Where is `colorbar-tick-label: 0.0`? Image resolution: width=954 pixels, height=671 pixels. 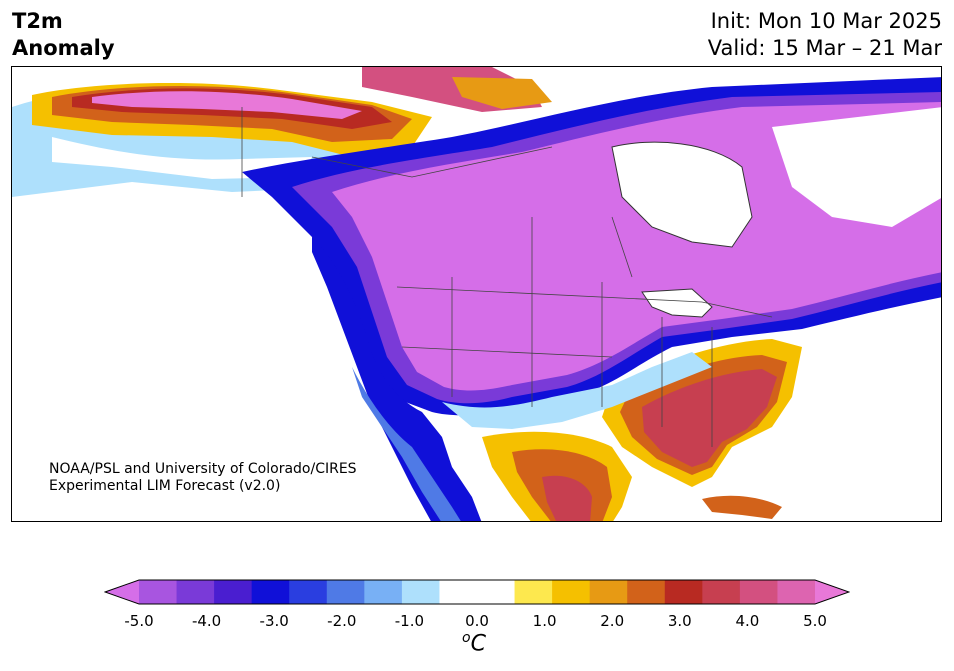 colorbar-tick-label: 0.0 is located at coordinates (477, 621).